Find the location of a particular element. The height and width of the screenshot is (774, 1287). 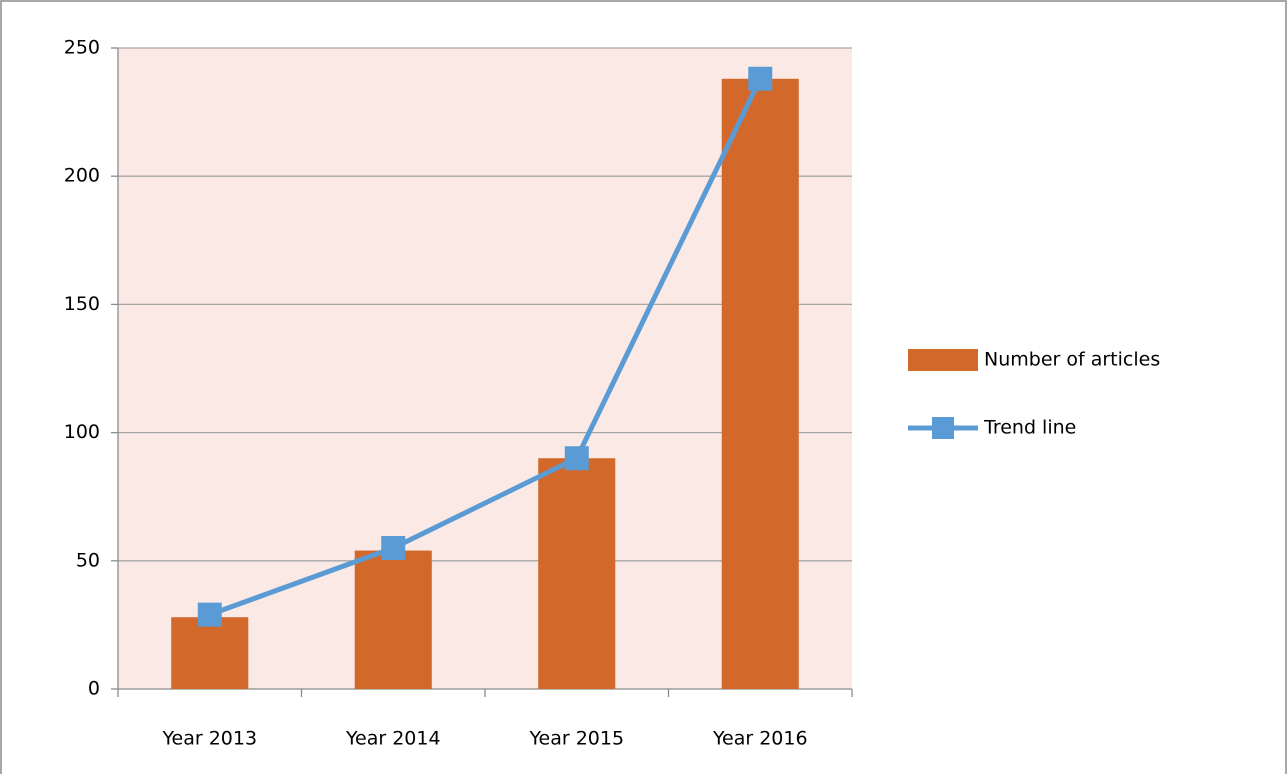

y-tick-label: 150 is located at coordinates (82, 304).